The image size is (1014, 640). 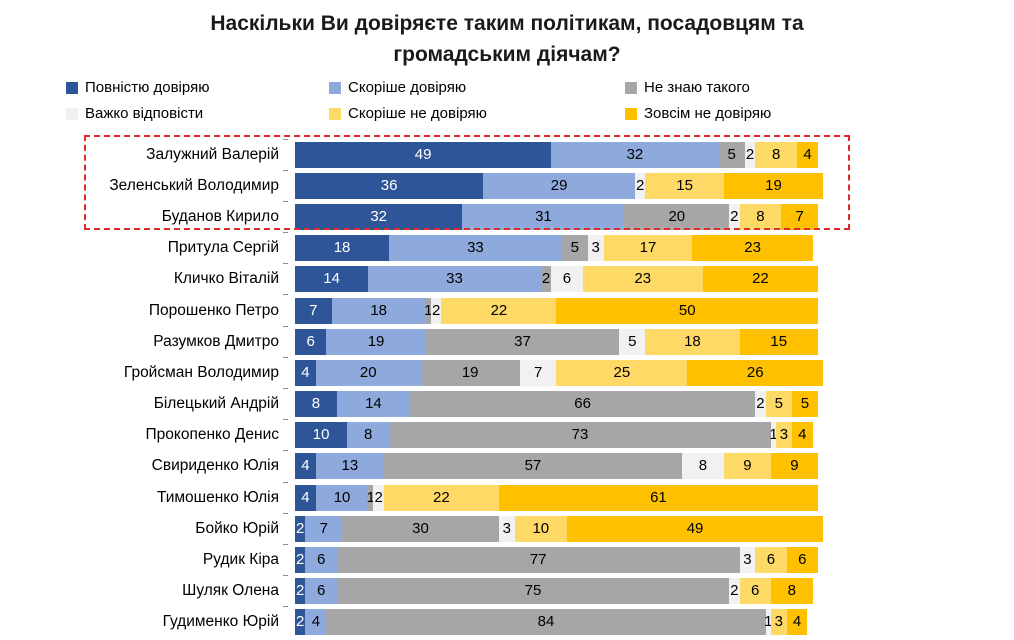 I want to click on bar-stack: 18 33 5 3 17 23, so click(x=554, y=248).